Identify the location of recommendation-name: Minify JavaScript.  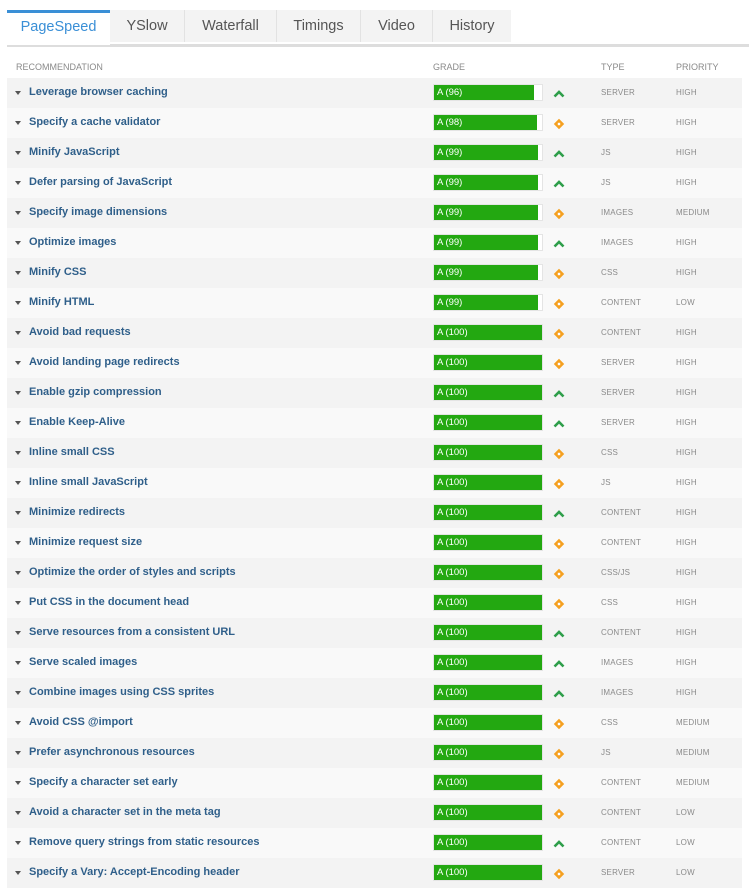
(74, 152).